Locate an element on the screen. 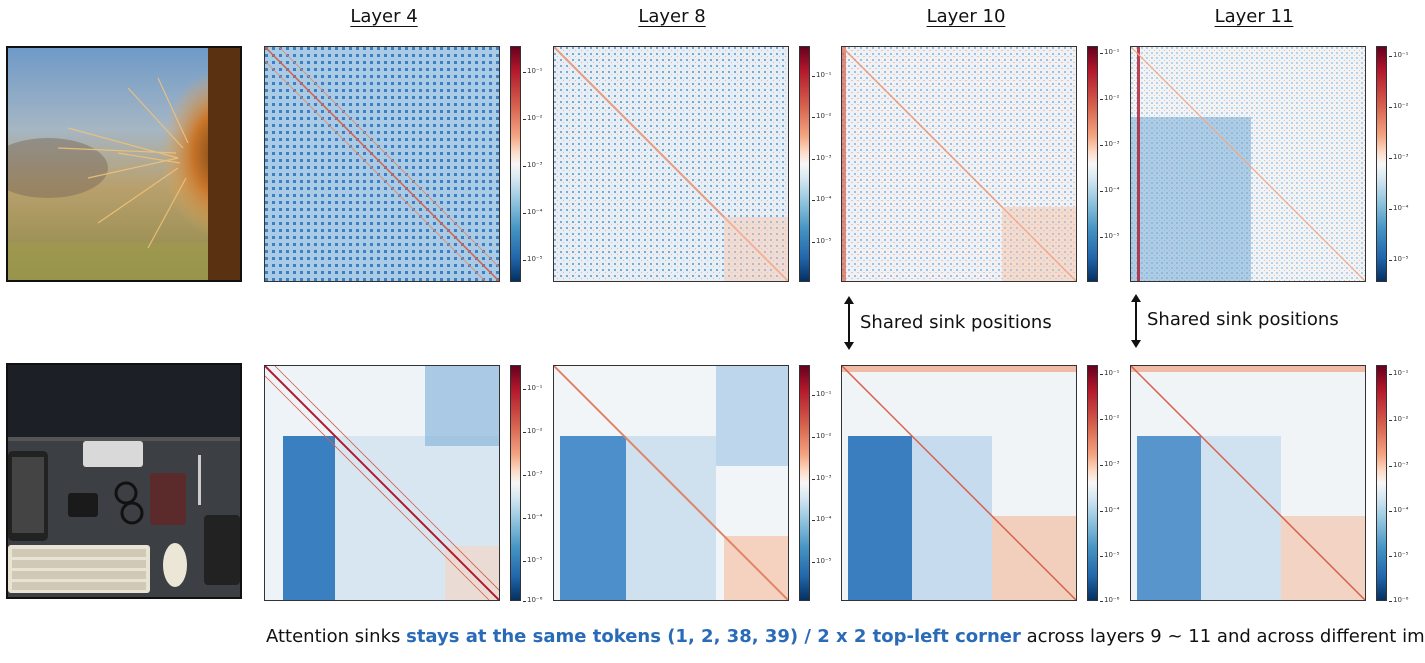  heatmap-row1-layer8 is located at coordinates (671, 164).